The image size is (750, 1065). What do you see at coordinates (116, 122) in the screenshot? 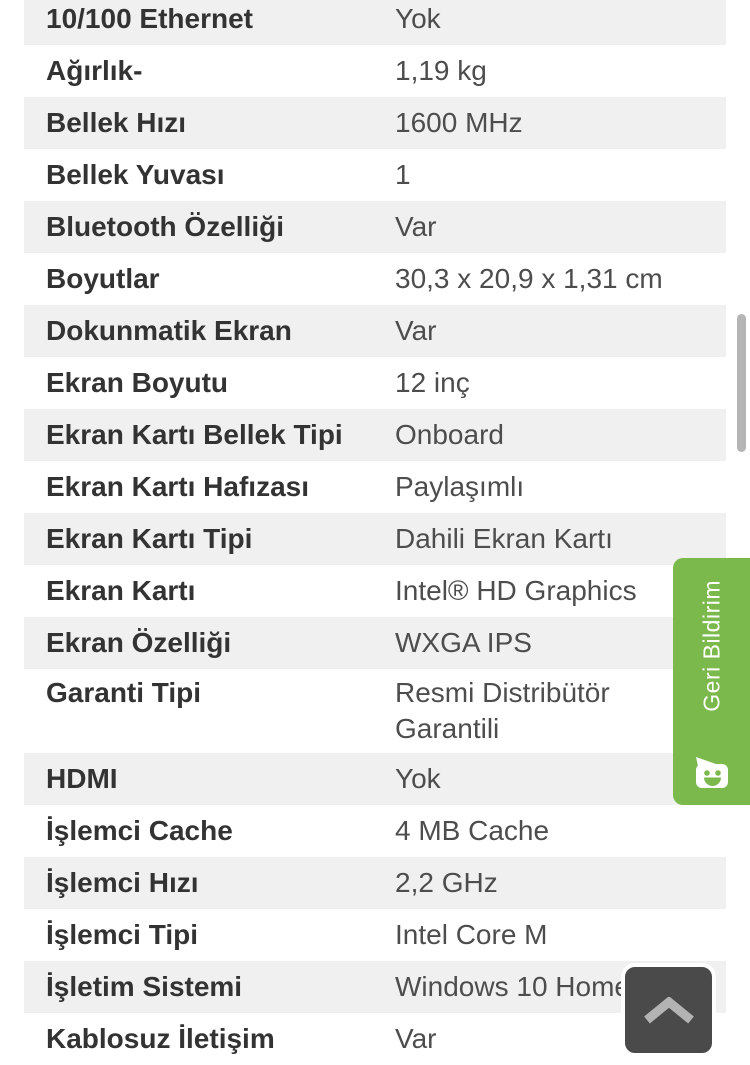
I see `spec-label: Bellek Hızı` at bounding box center [116, 122].